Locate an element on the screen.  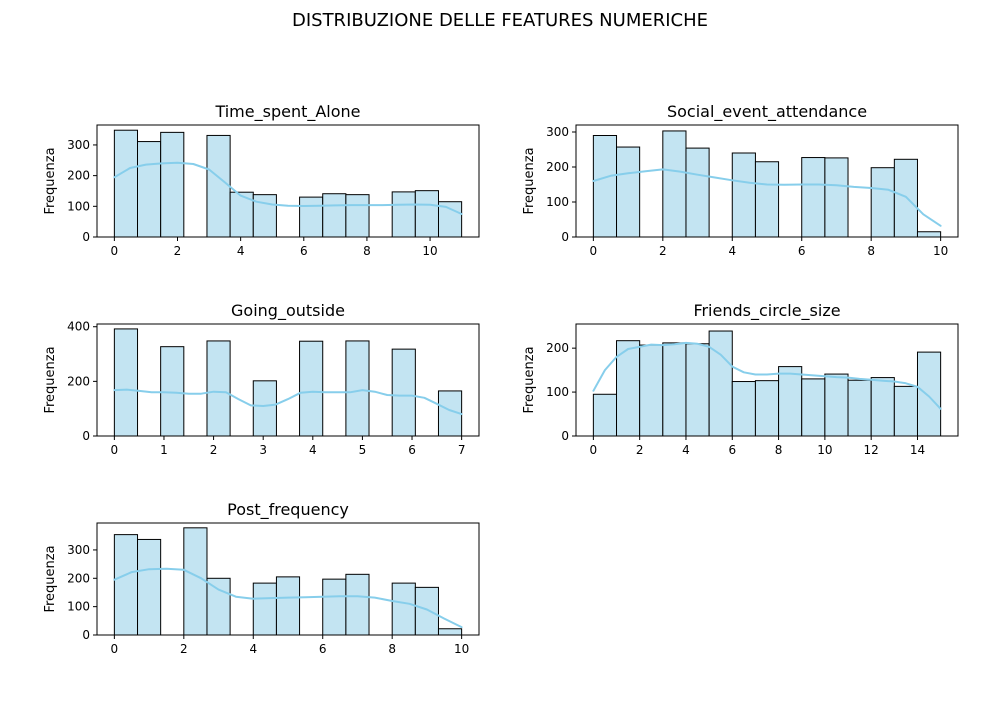
x-tick-label: 3 is located at coordinates (263, 450).